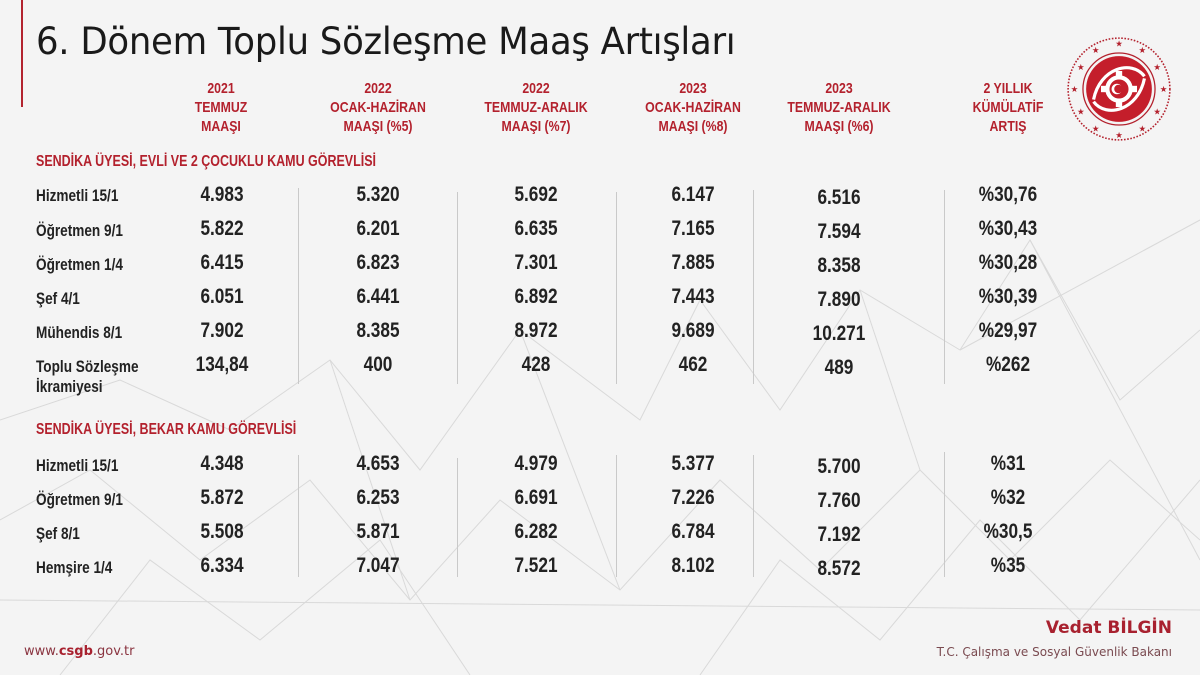 The width and height of the screenshot is (1200, 675). I want to click on row-label: Şef 8/1, so click(58, 533).